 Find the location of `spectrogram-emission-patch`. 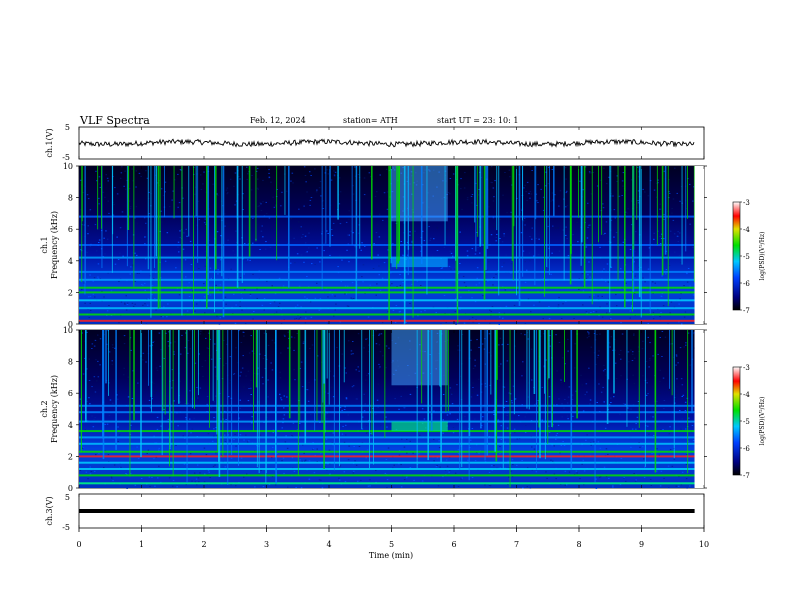

spectrogram-emission-patch is located at coordinates (419, 262).